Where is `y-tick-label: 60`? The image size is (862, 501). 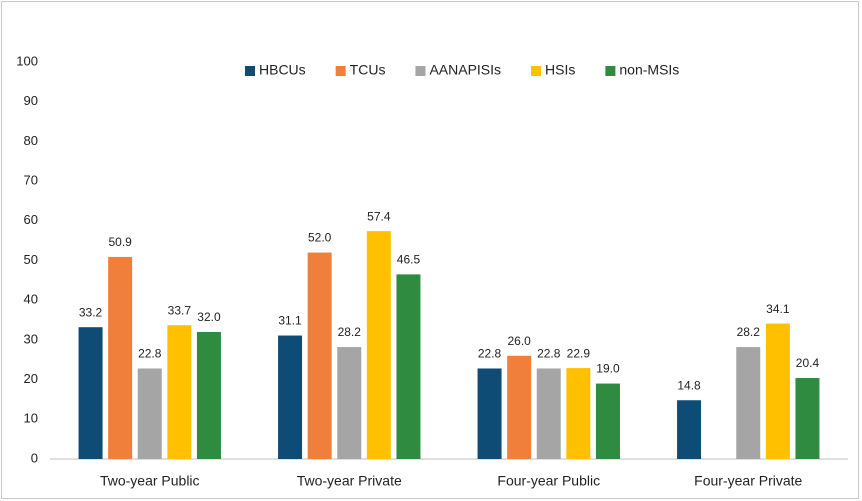 y-tick-label: 60 is located at coordinates (31, 219).